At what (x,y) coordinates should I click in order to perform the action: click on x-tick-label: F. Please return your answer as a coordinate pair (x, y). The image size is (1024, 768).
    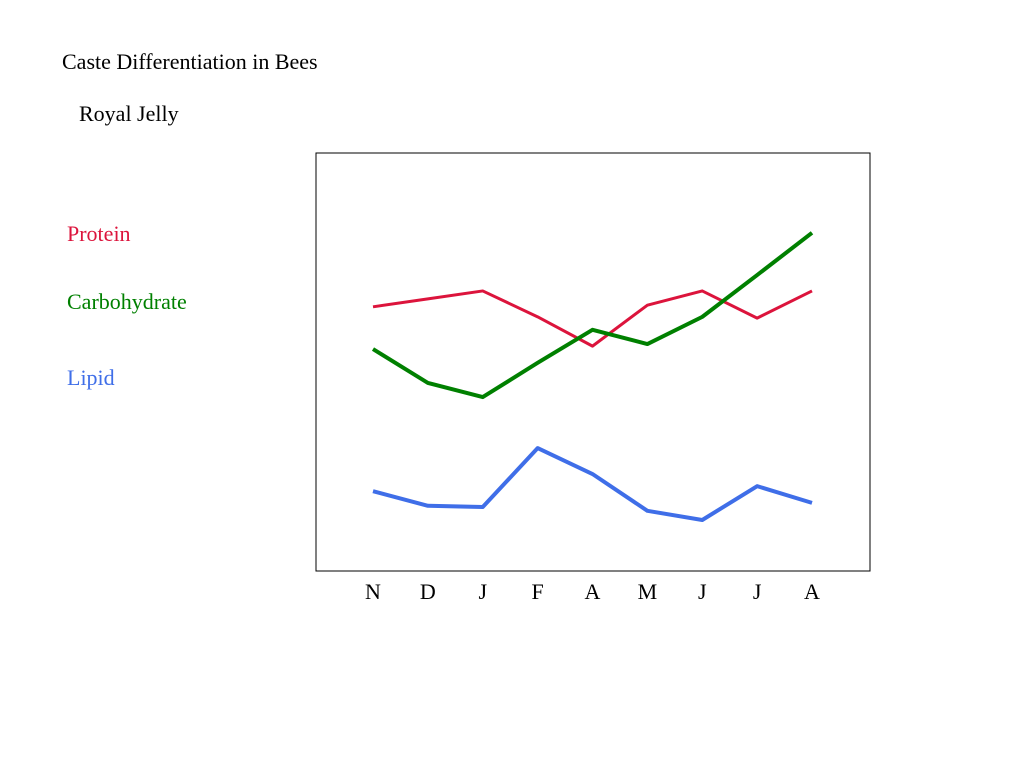
    Looking at the image, I should click on (538, 591).